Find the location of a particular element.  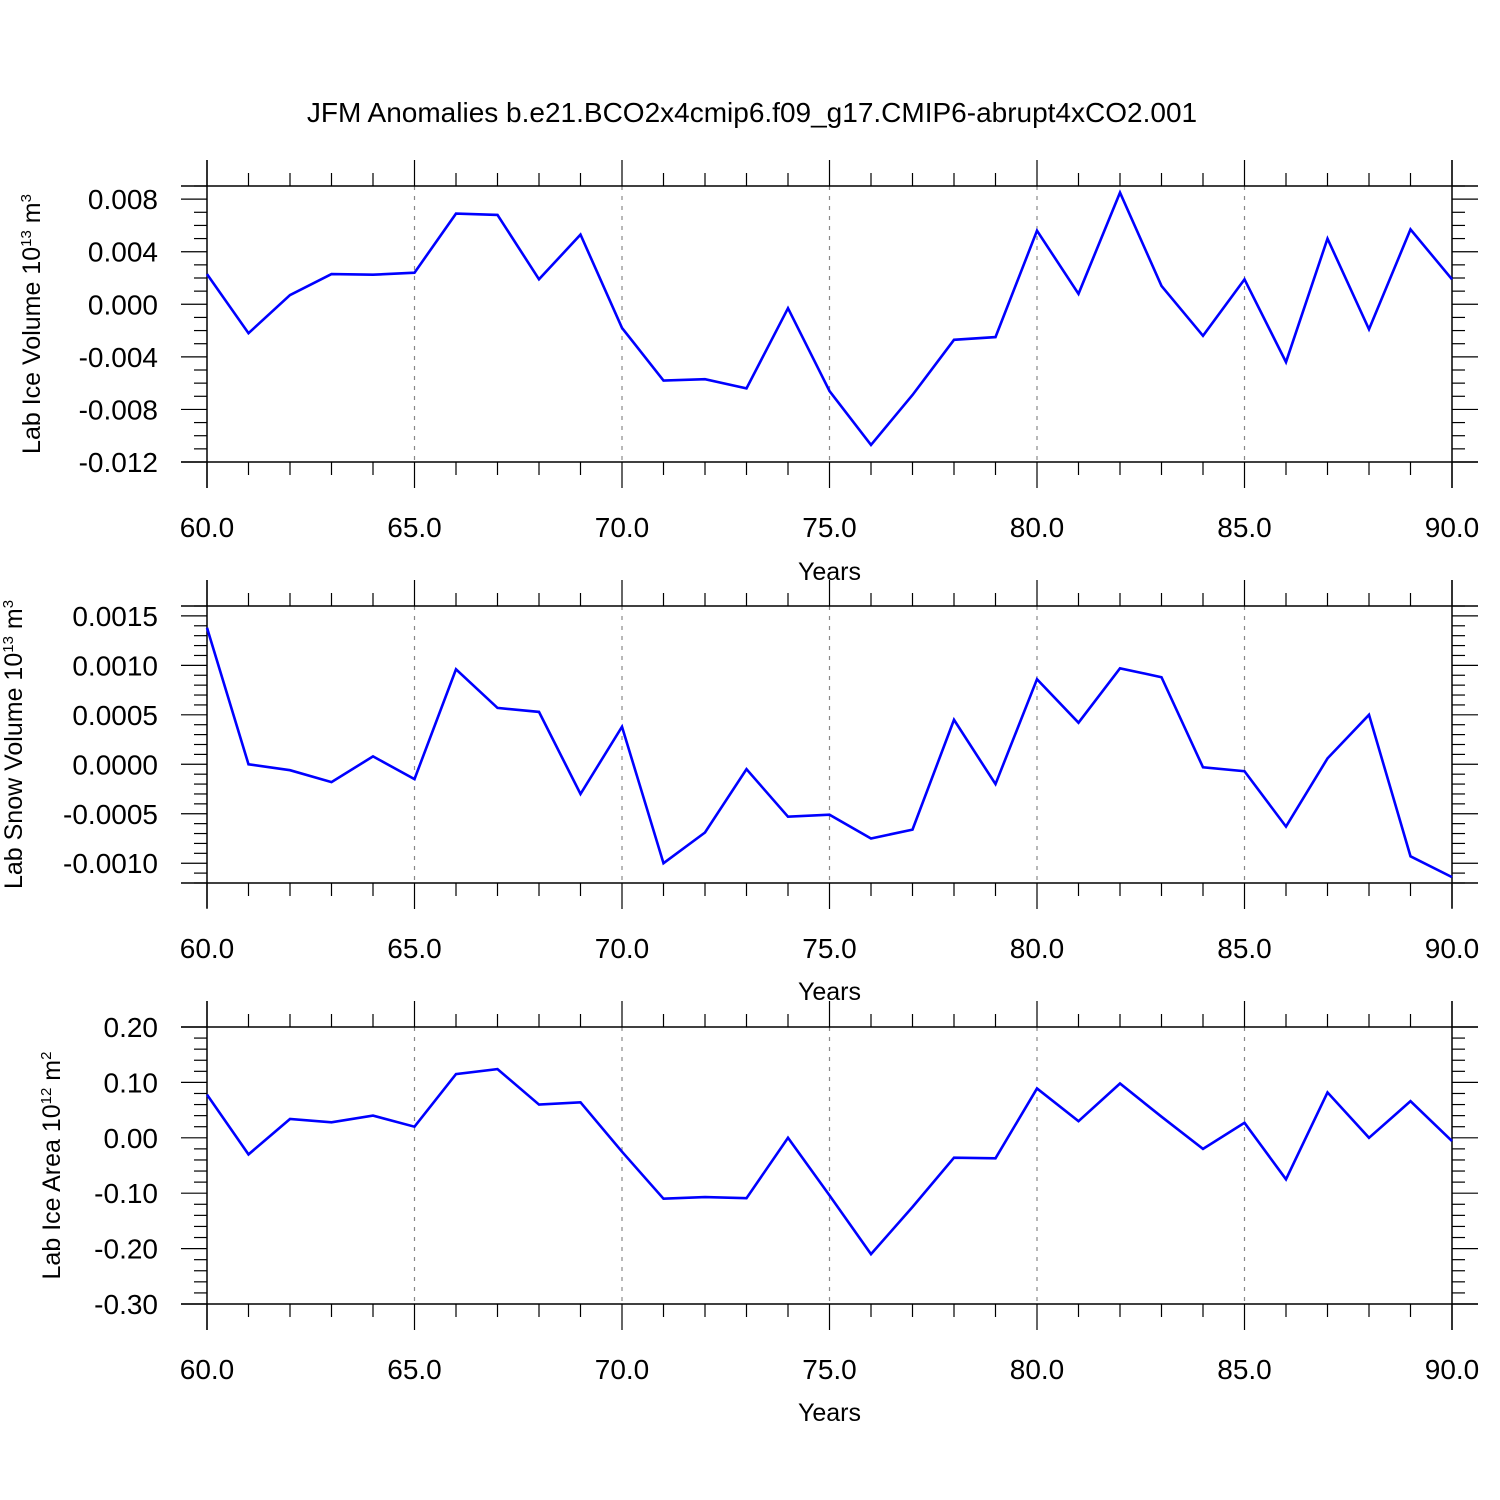

y-tick-label: 0.10 is located at coordinates (131, 1082).